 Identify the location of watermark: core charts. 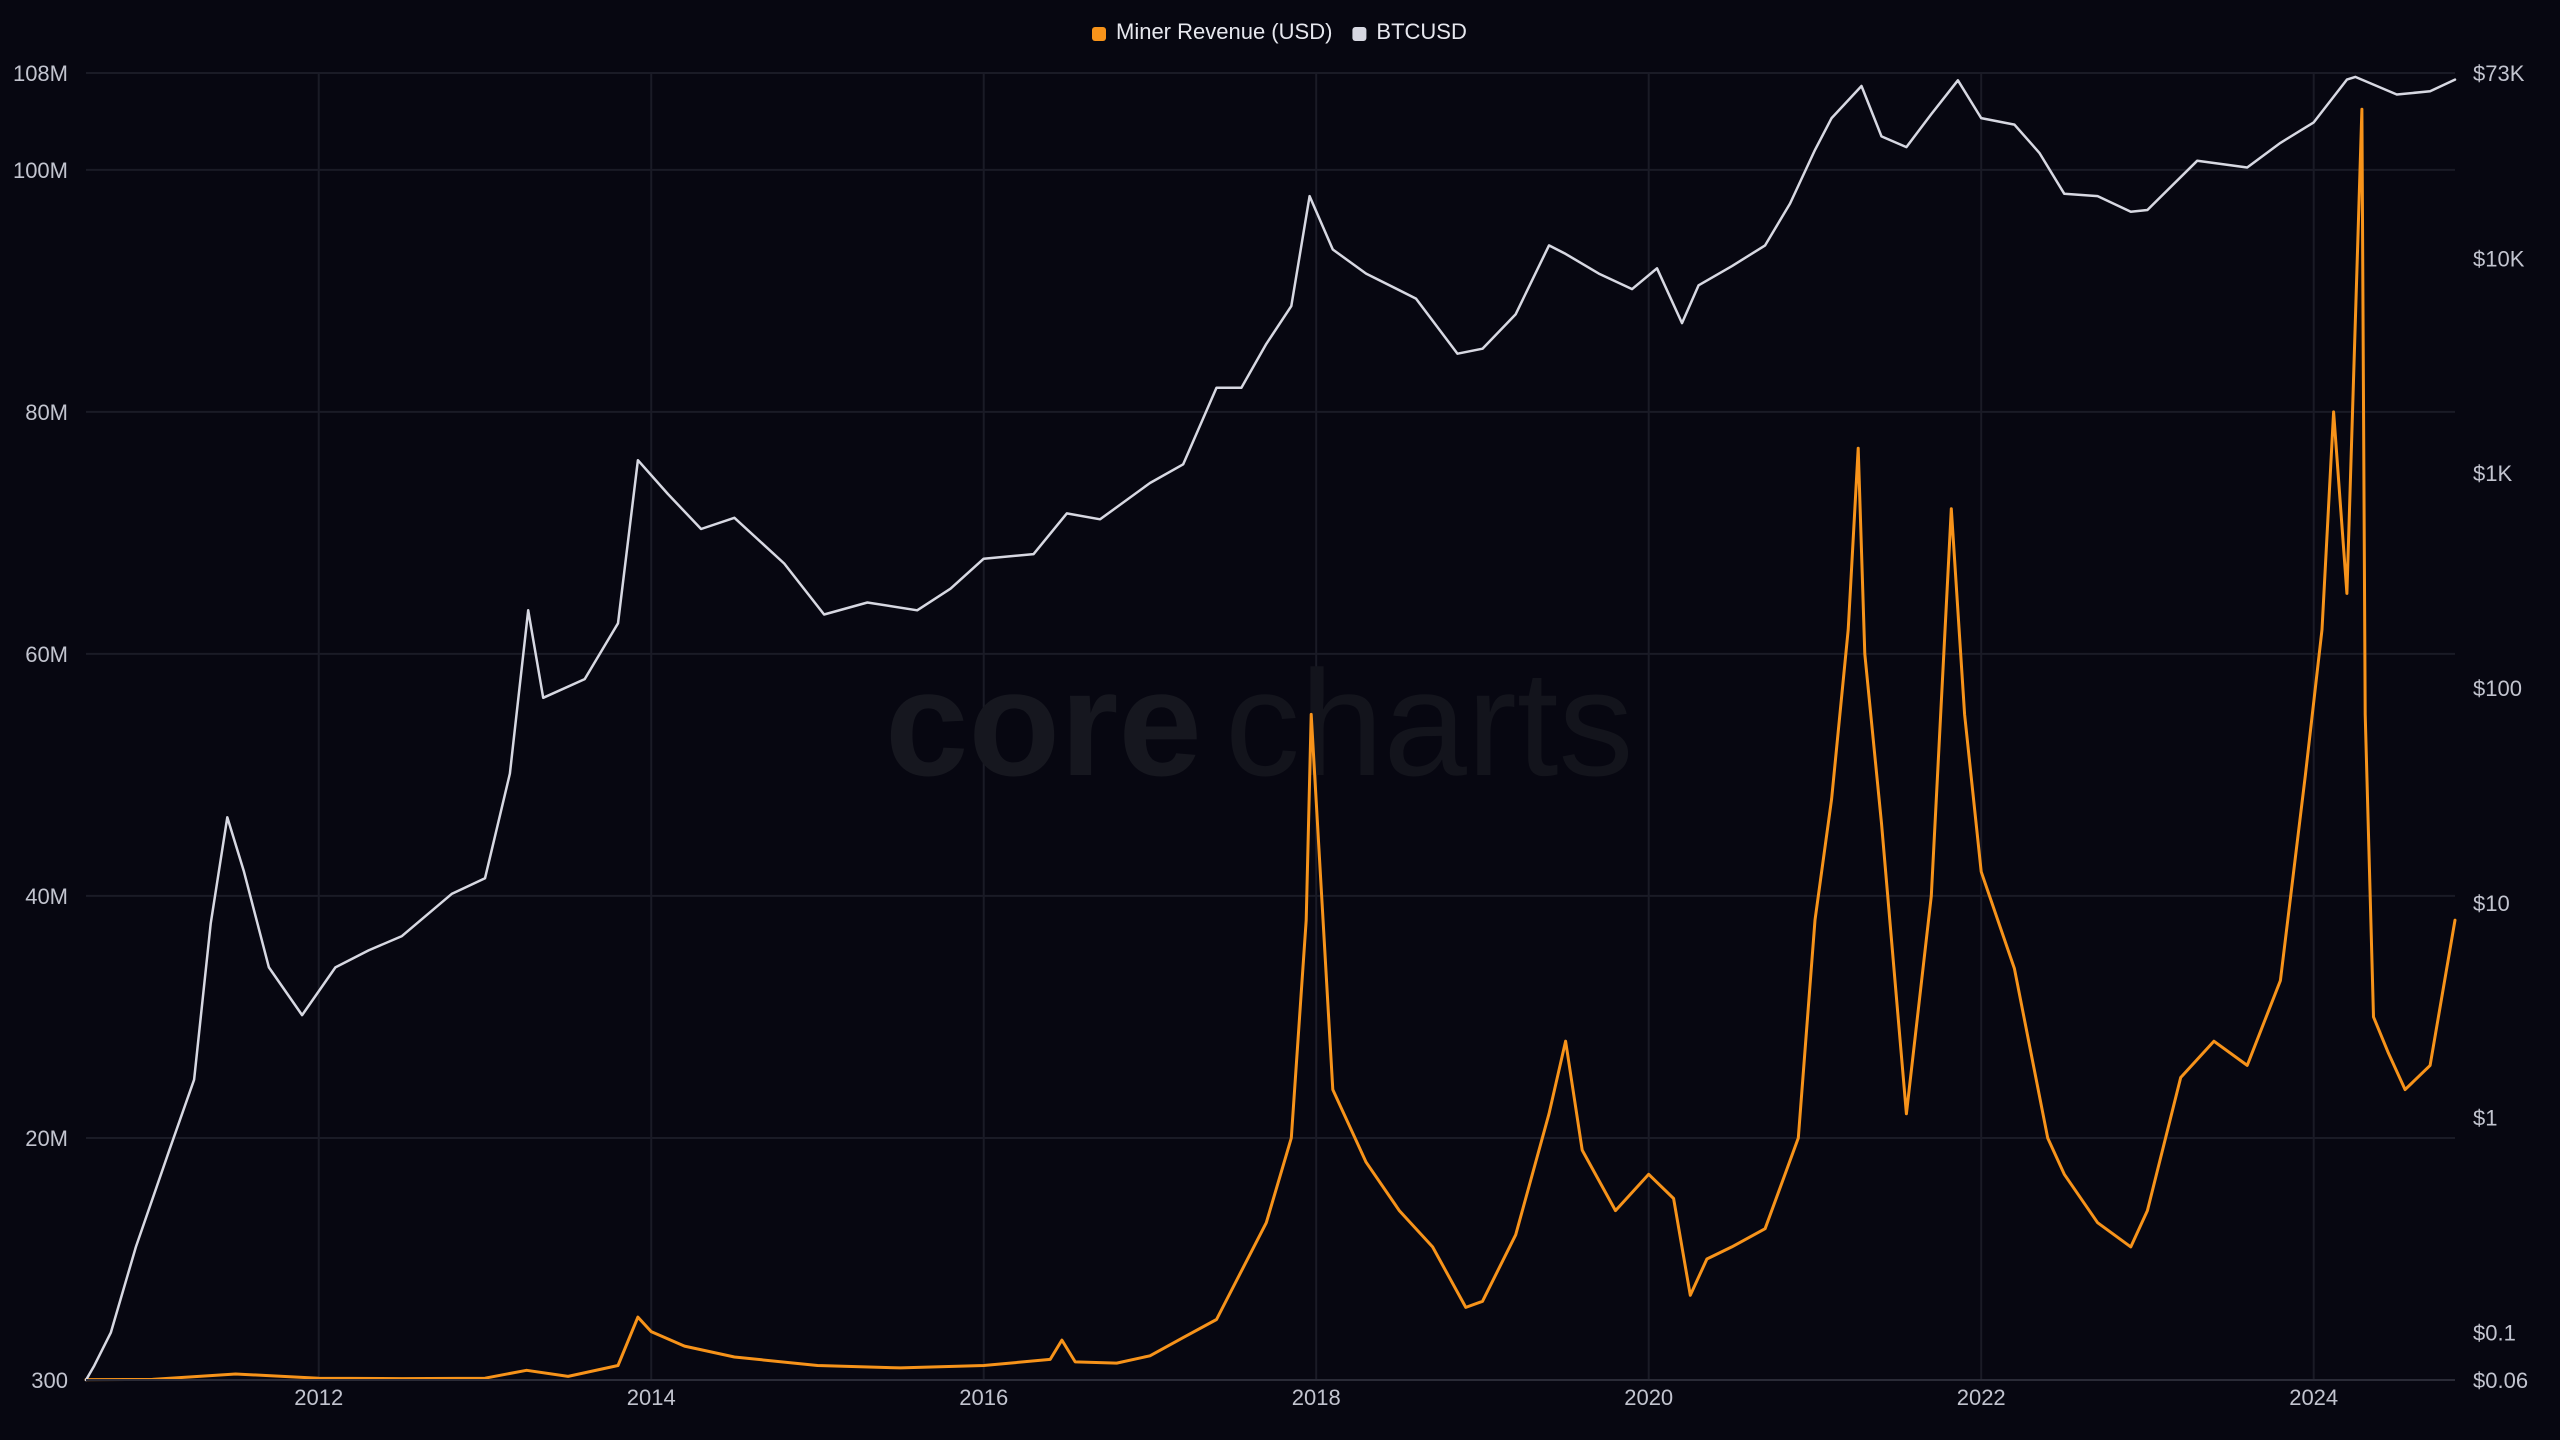
(1259, 723).